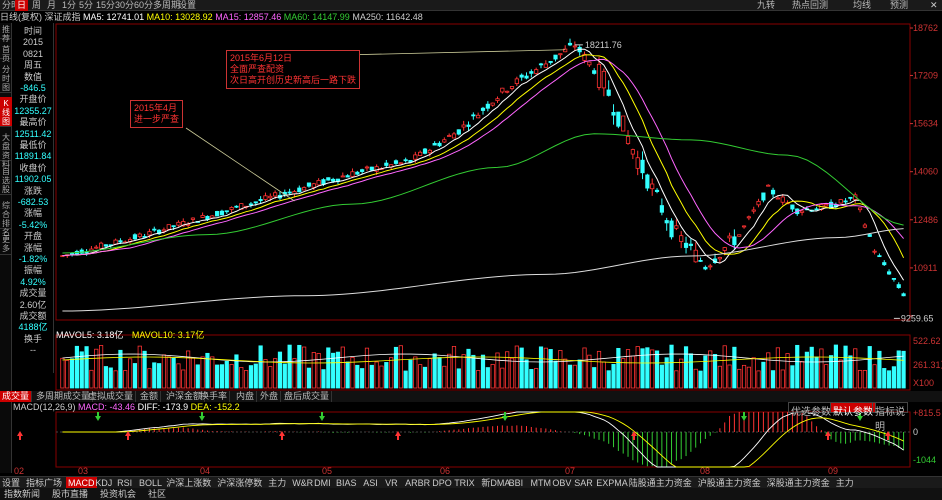  What do you see at coordinates (516, 483) in the screenshot?
I see `indicator-tab: BBI` at bounding box center [516, 483].